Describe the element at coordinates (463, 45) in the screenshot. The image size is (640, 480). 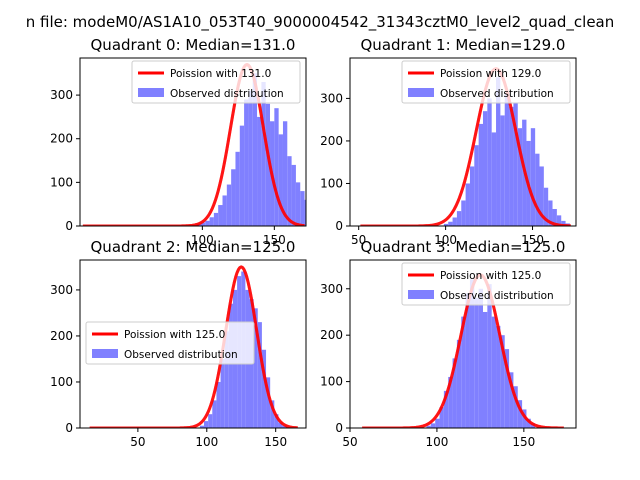
I see `subplot-title: Quadrant 1: Median=129.0` at that location.